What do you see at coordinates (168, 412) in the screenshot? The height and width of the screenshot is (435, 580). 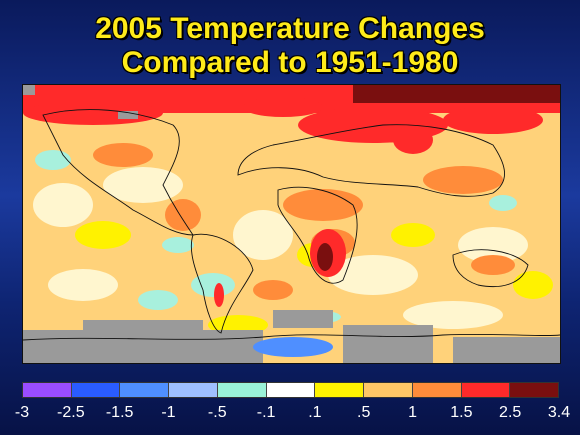 I see `legend-tick-label: -1` at bounding box center [168, 412].